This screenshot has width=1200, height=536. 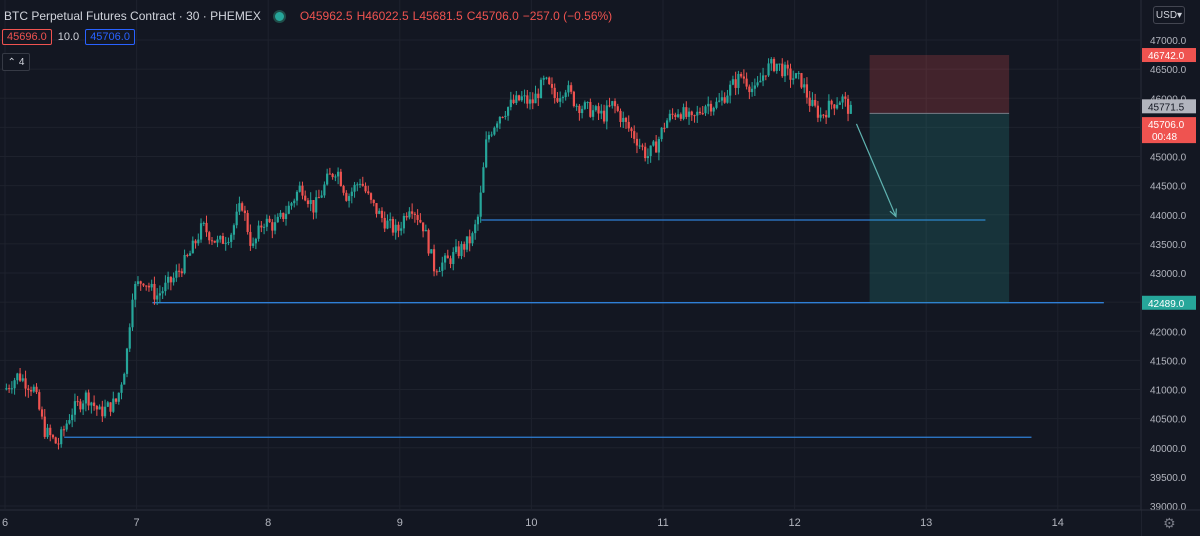 What do you see at coordinates (1169, 523) in the screenshot?
I see `gear-icon: ⚙` at bounding box center [1169, 523].